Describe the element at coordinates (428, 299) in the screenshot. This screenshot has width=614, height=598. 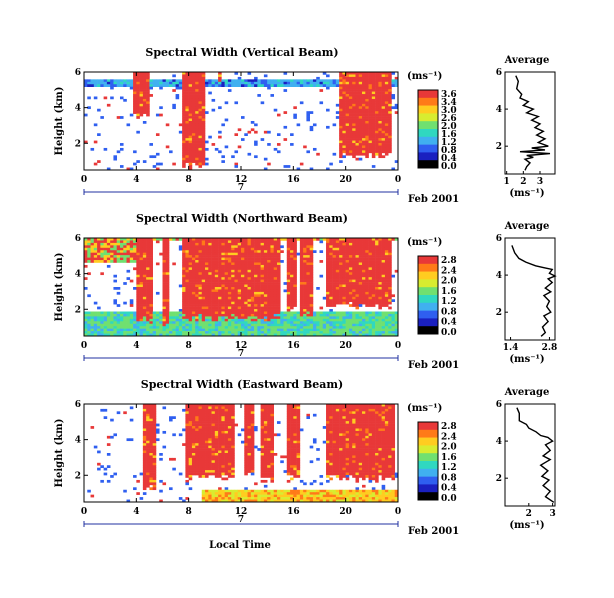
I see `colorbar-segment` at that location.